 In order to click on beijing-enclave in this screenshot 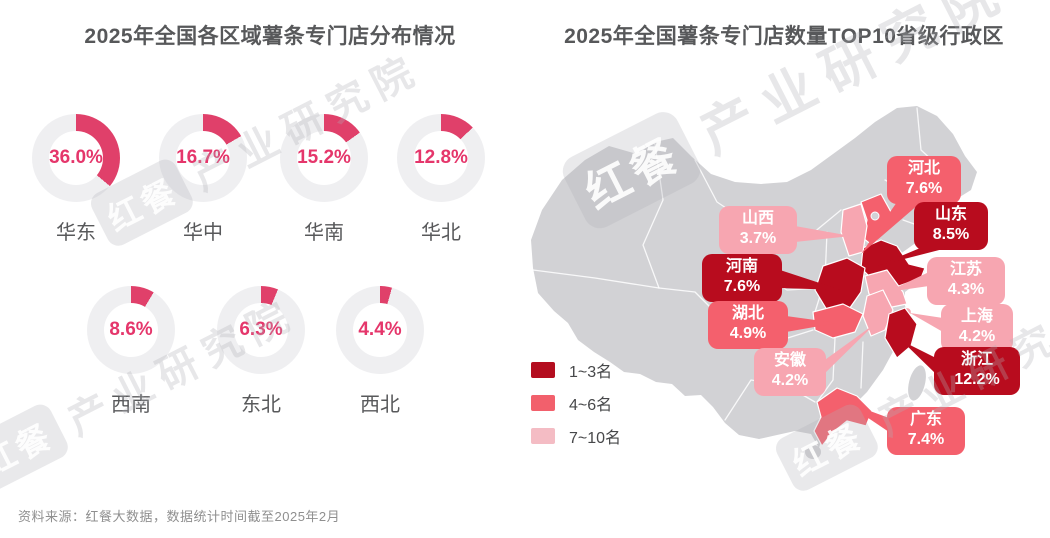, I will do `click(875, 216)`.